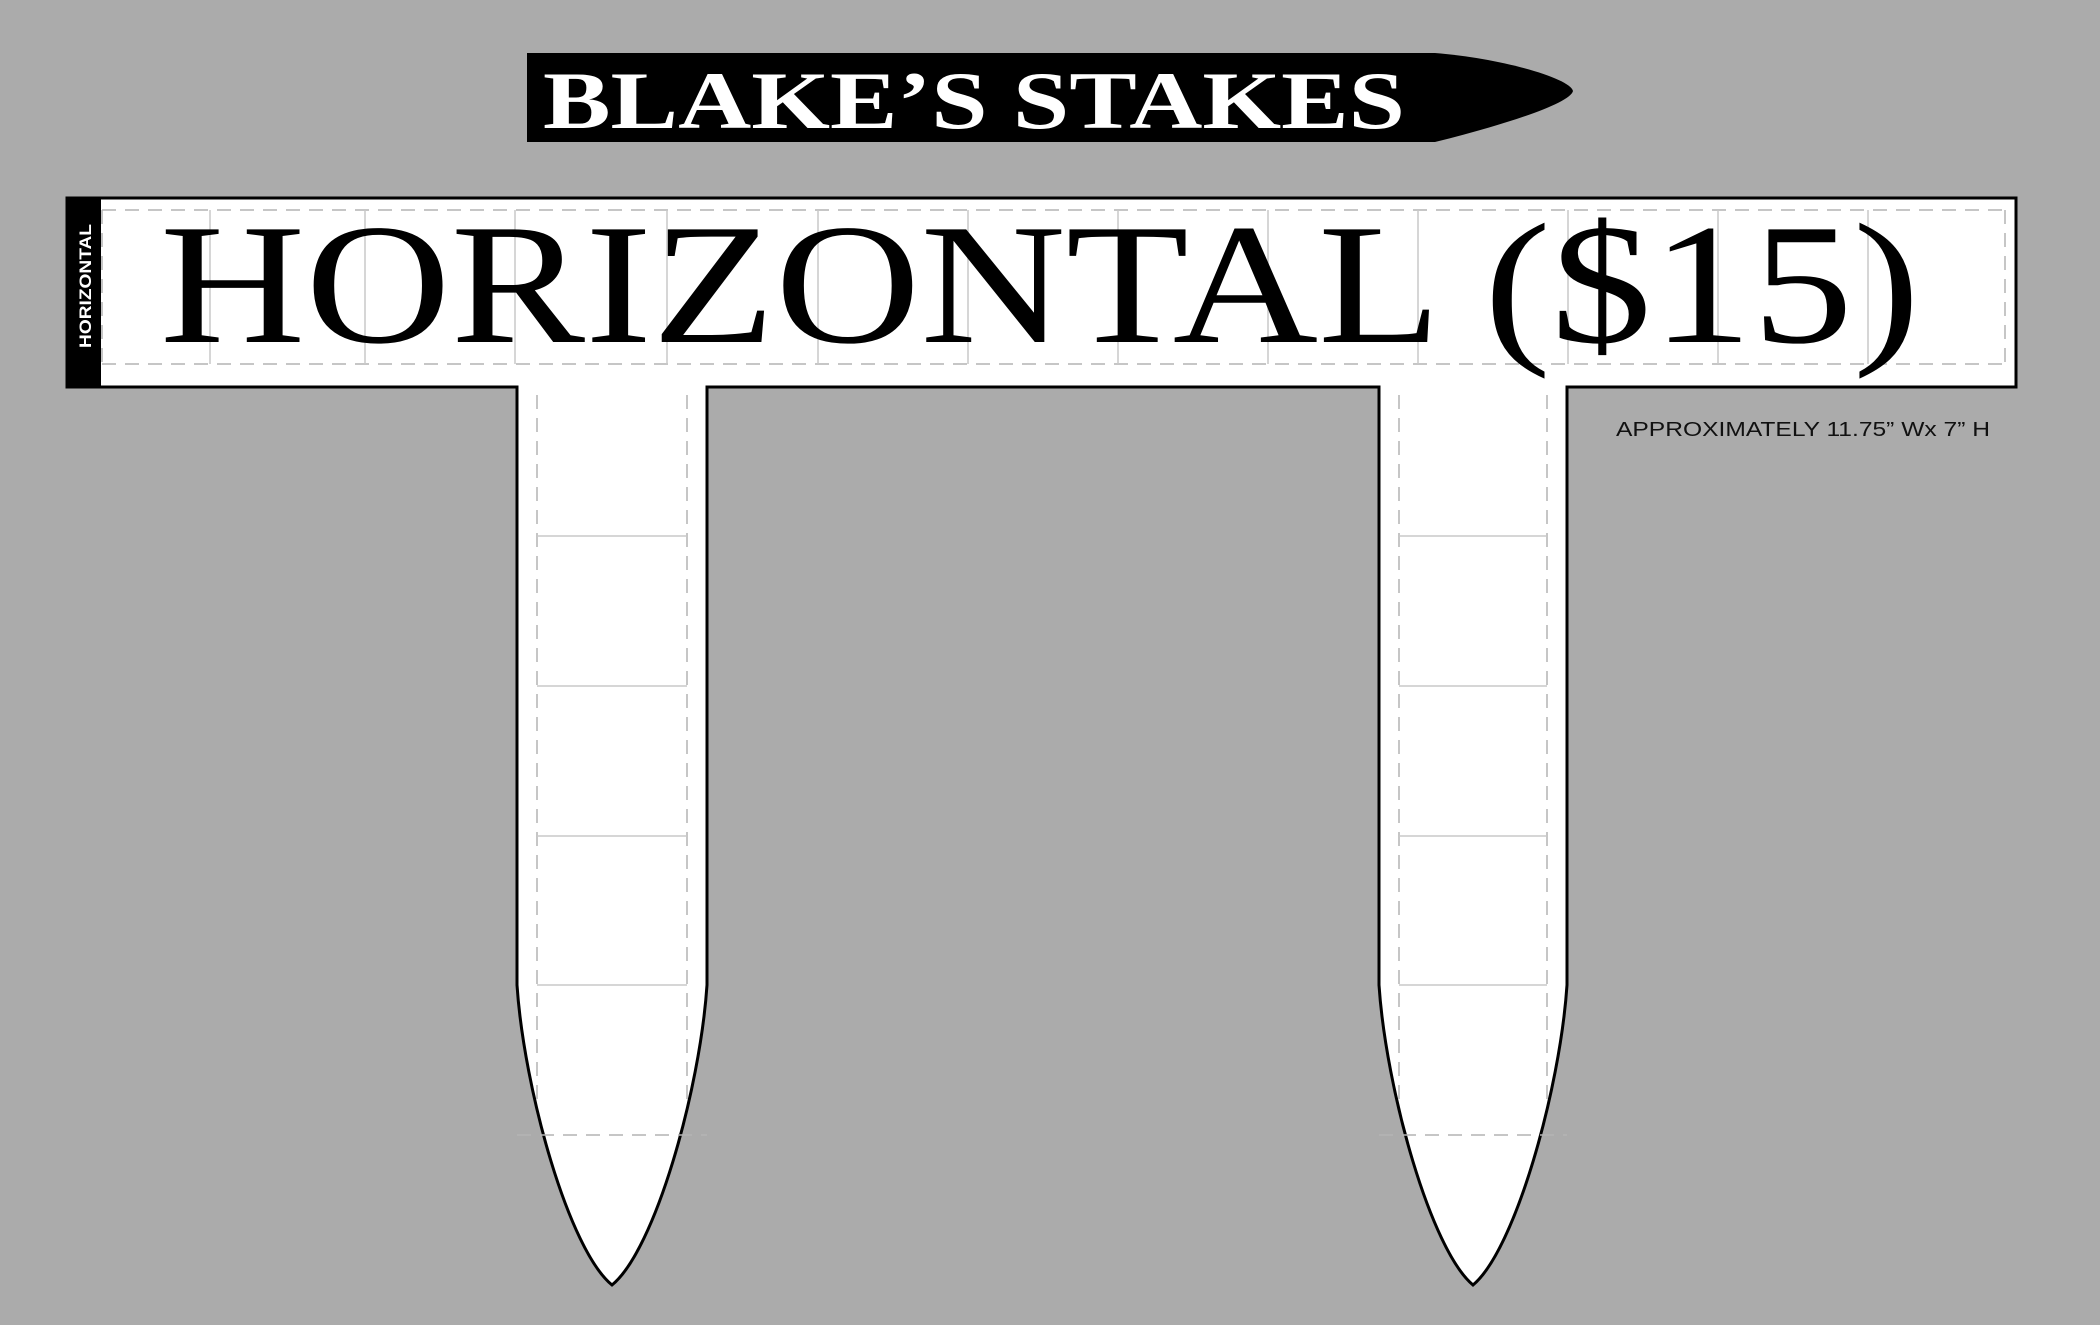 The height and width of the screenshot is (1325, 2100). I want to click on brand-banner-shape, so click(1050, 97).